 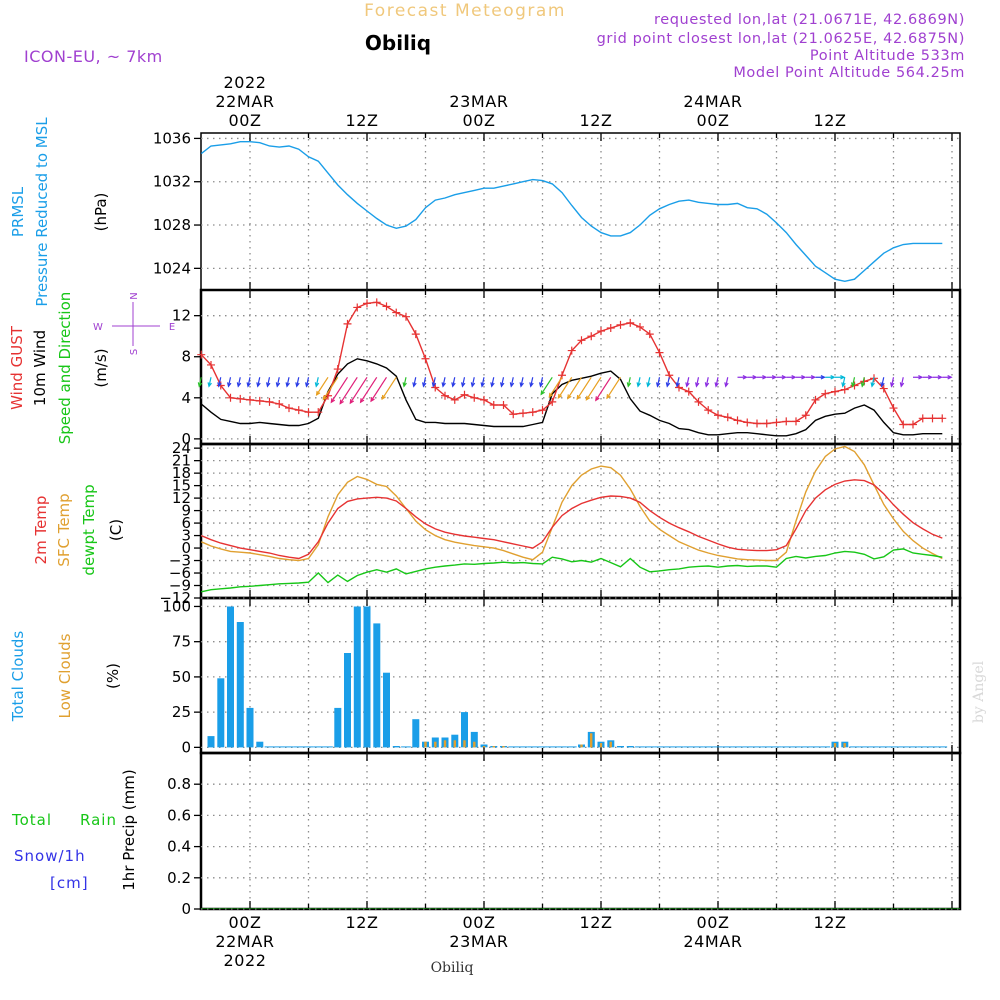 I want to click on clouds-label-unit: (%), so click(x=113, y=676).